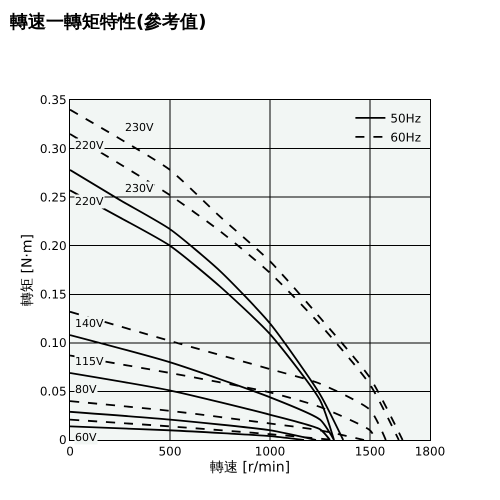  I want to click on annotation: 60V, so click(86, 437).